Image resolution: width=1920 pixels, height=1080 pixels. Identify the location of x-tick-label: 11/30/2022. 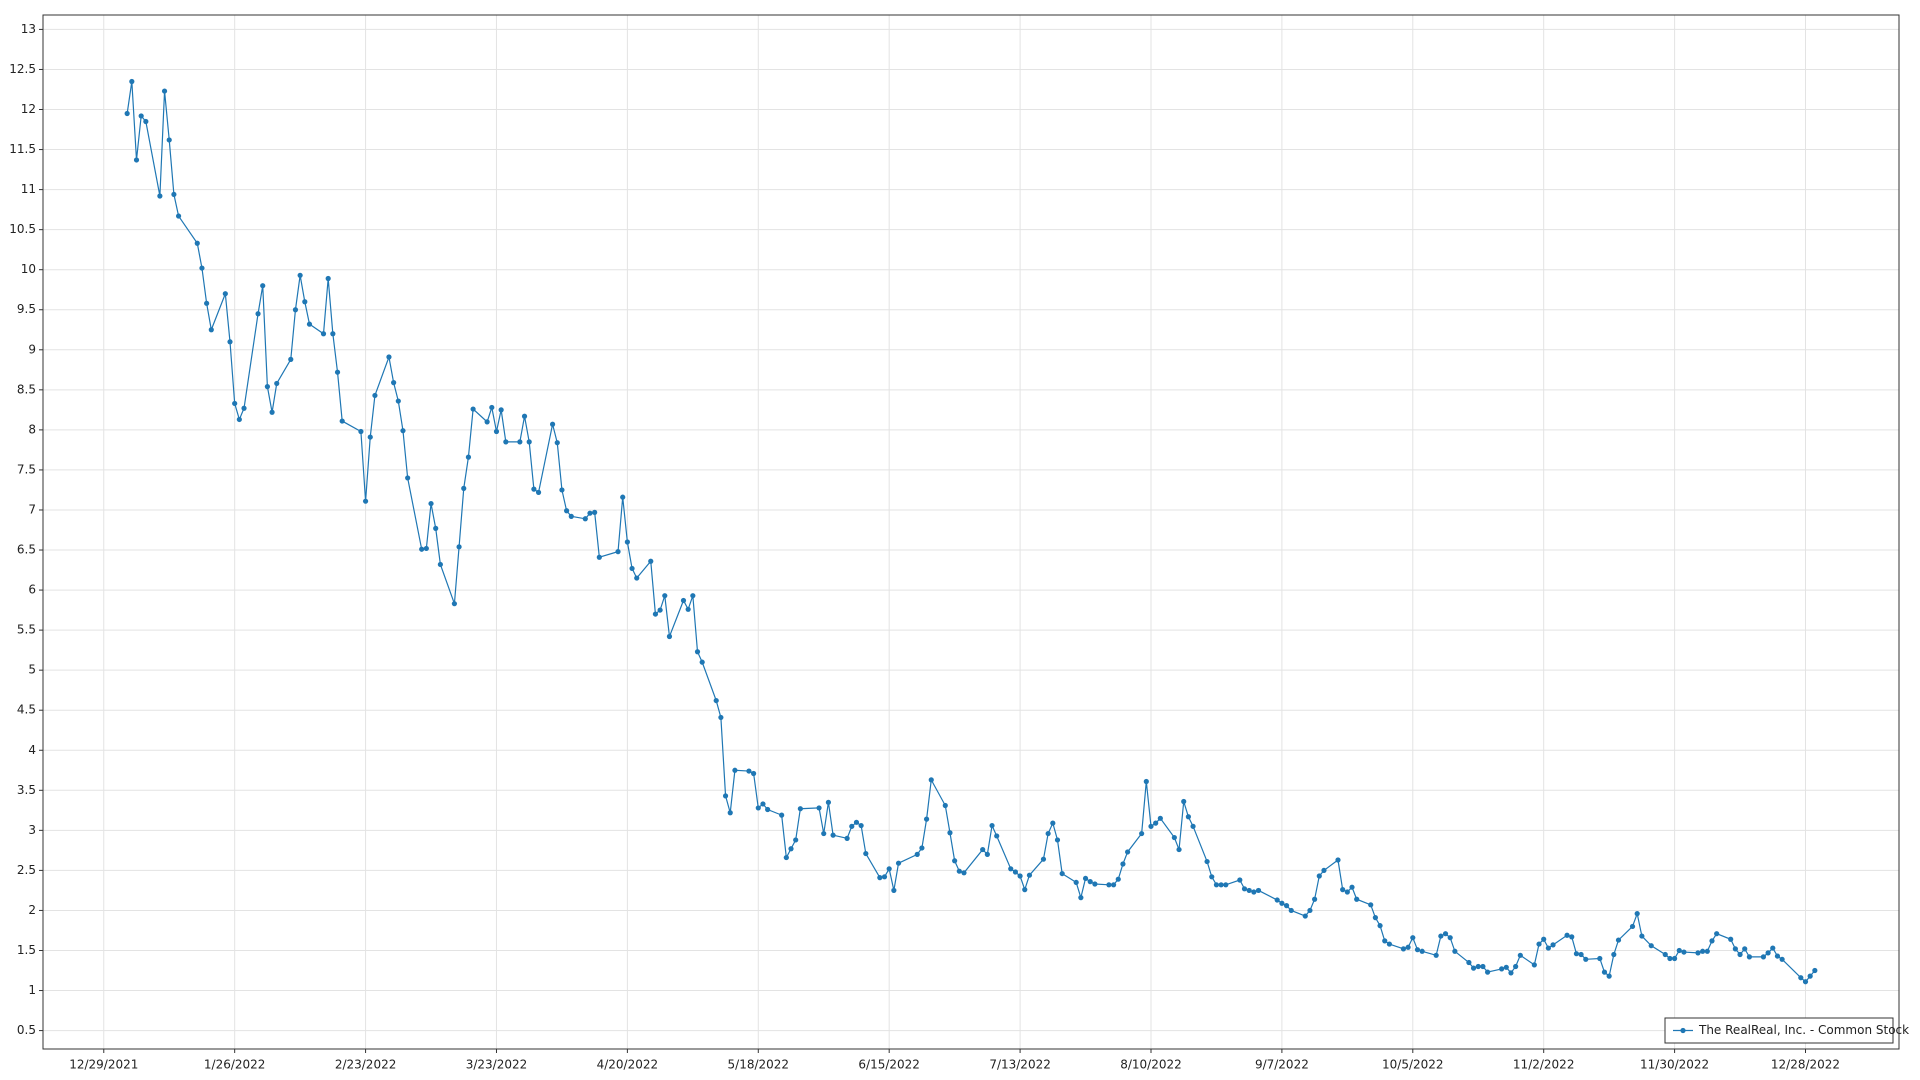
(1674, 1065).